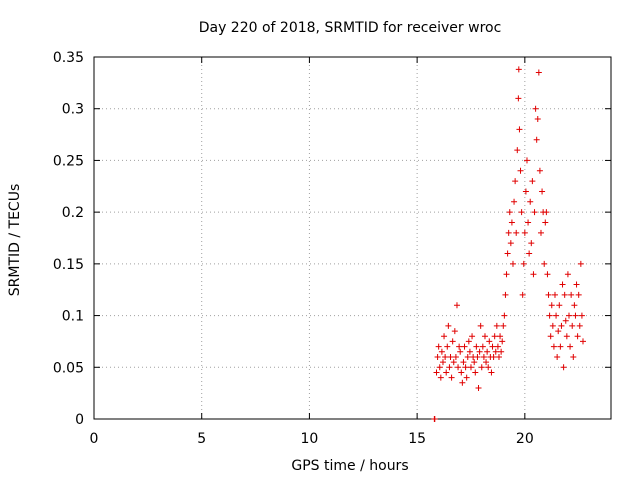 The height and width of the screenshot is (480, 640). Describe the element at coordinates (201, 439) in the screenshot. I see `x-tick-label: 5` at that location.